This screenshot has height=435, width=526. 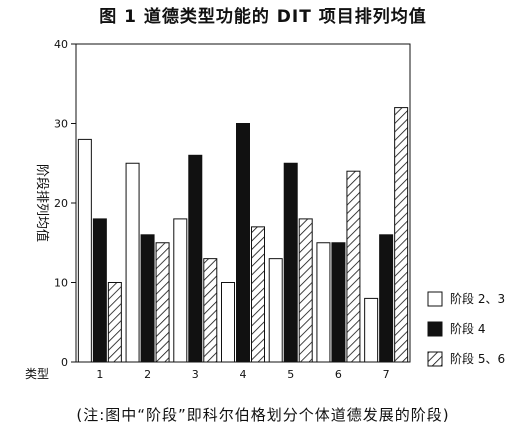 I want to click on x-tick-label: 3, so click(x=195, y=374).